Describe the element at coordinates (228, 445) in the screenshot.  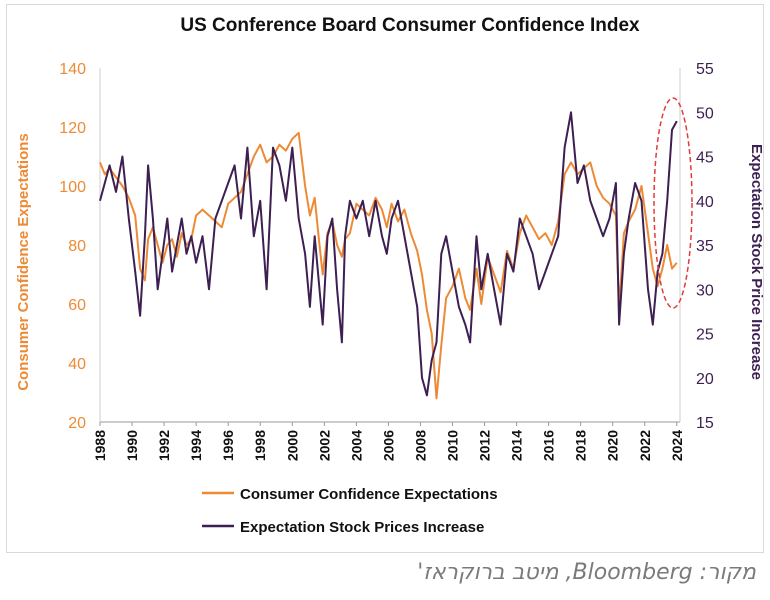
I see `x-tick-label: 1996` at that location.